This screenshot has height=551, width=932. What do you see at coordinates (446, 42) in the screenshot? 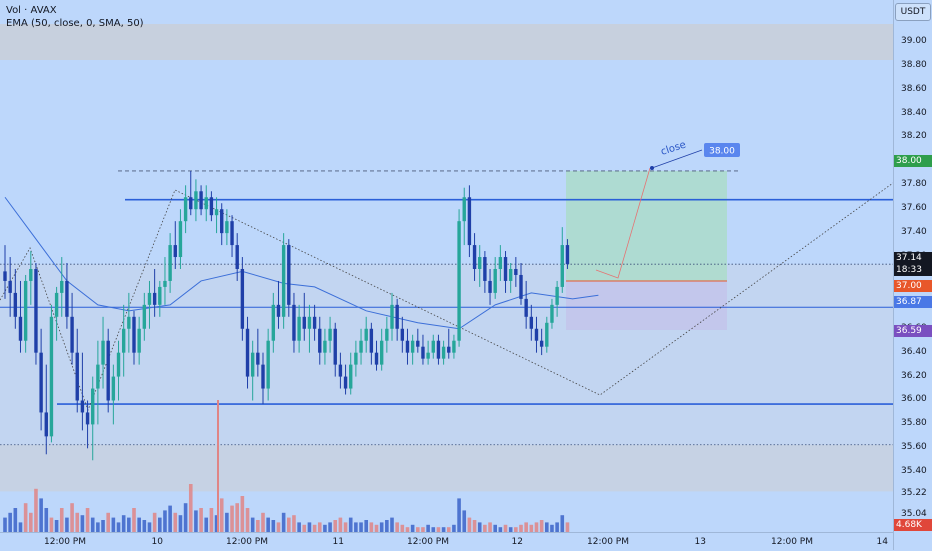
I see `top-band` at bounding box center [446, 42].